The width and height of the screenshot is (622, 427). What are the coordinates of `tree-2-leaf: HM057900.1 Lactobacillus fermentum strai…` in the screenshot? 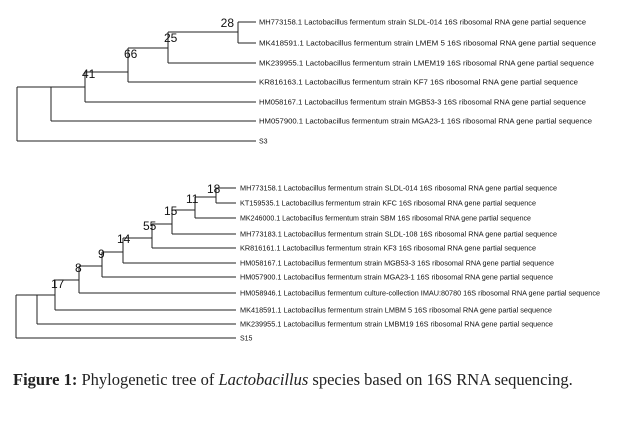 It's located at (396, 278).